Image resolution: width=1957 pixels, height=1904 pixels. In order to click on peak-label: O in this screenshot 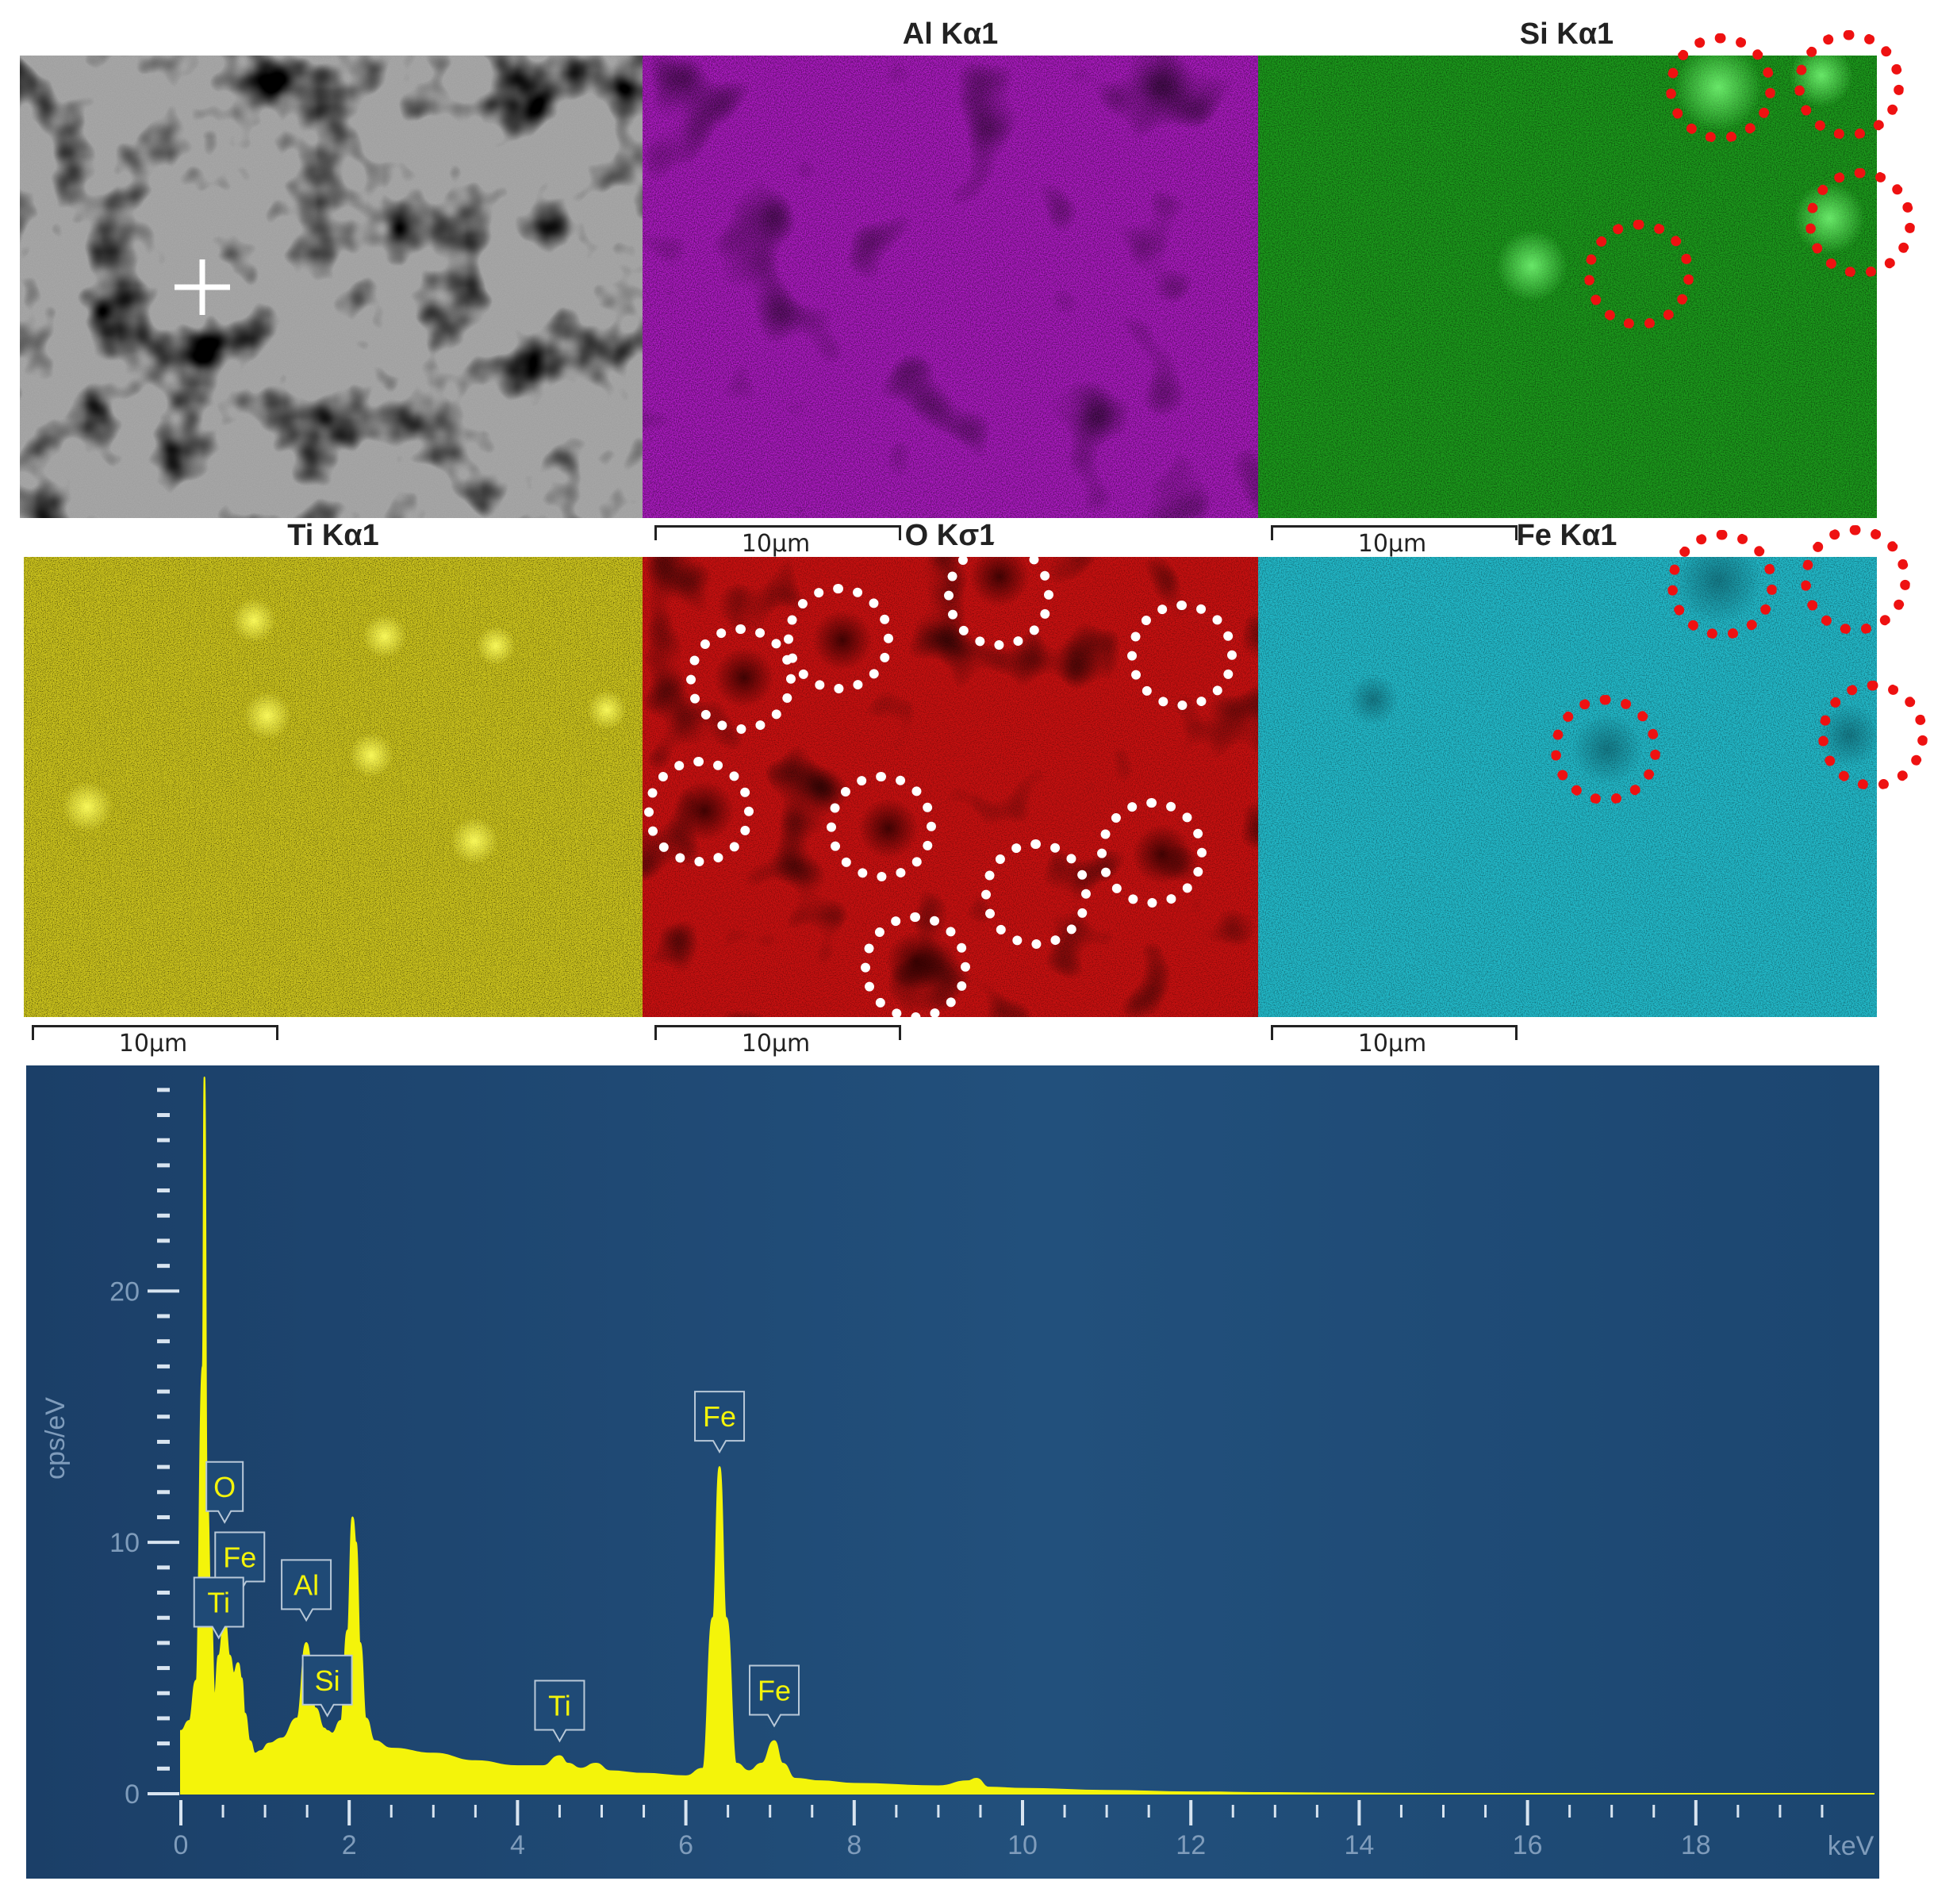, I will do `click(225, 1492)`.